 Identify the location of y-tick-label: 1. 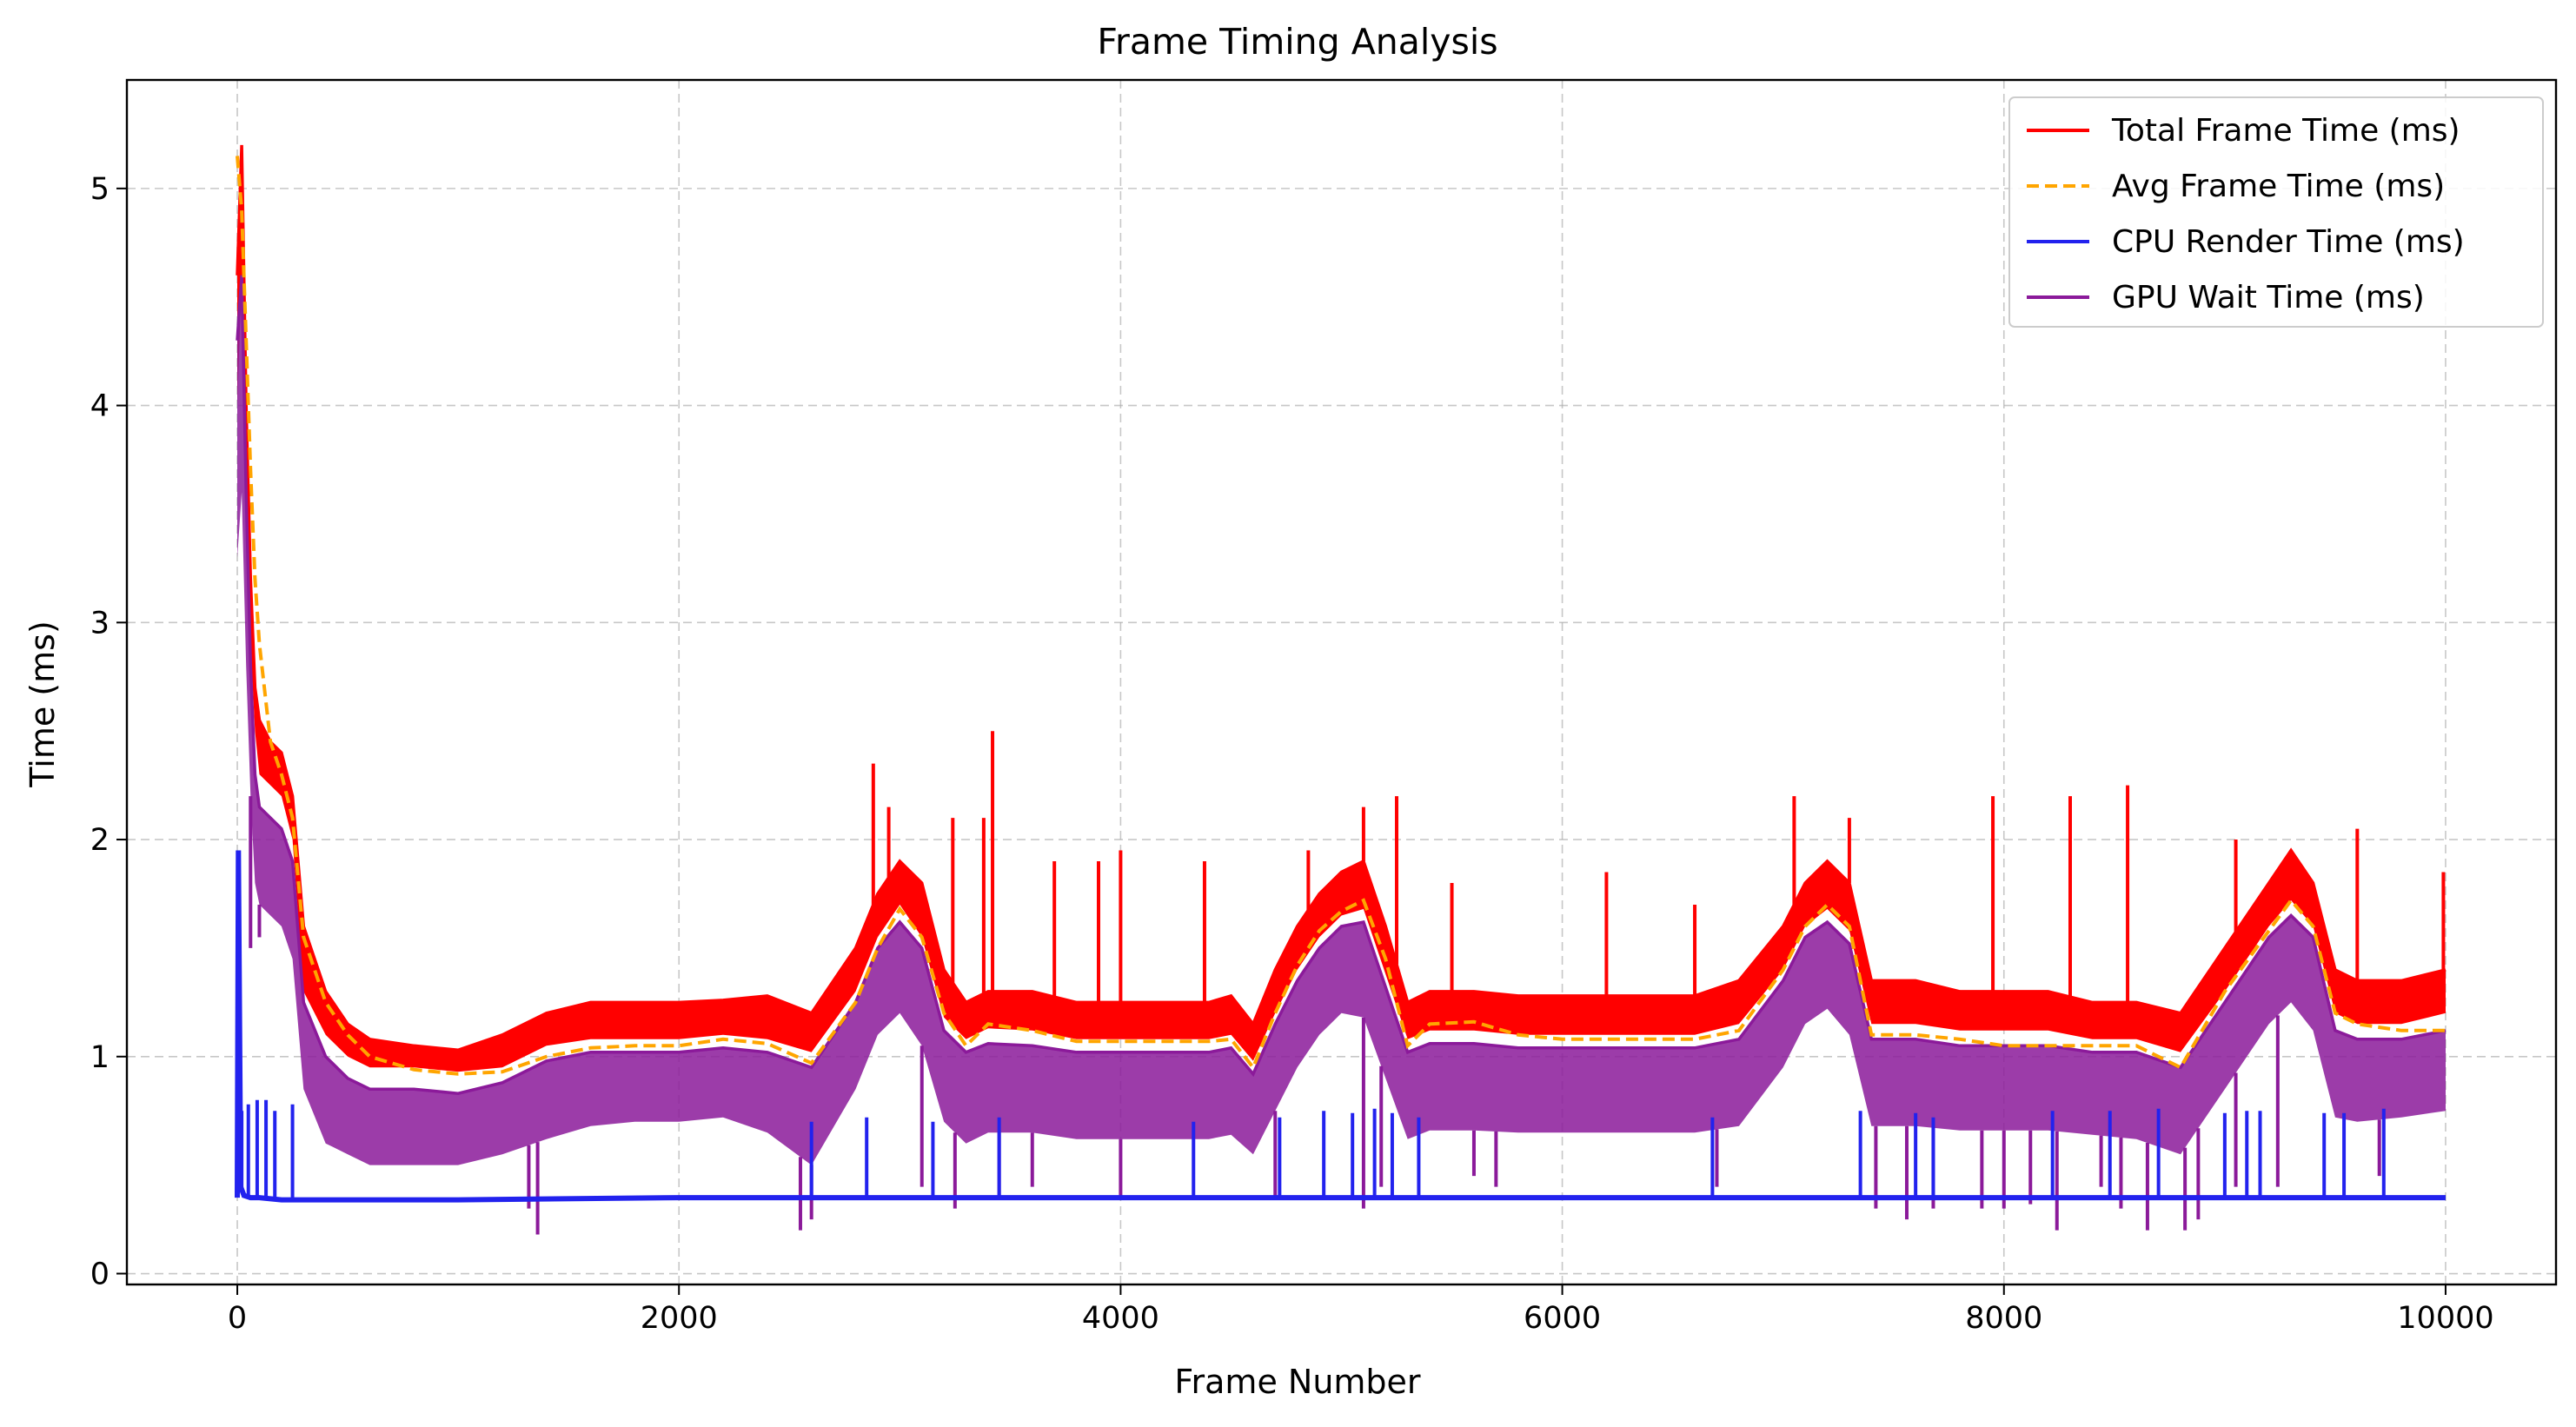
(100, 1057).